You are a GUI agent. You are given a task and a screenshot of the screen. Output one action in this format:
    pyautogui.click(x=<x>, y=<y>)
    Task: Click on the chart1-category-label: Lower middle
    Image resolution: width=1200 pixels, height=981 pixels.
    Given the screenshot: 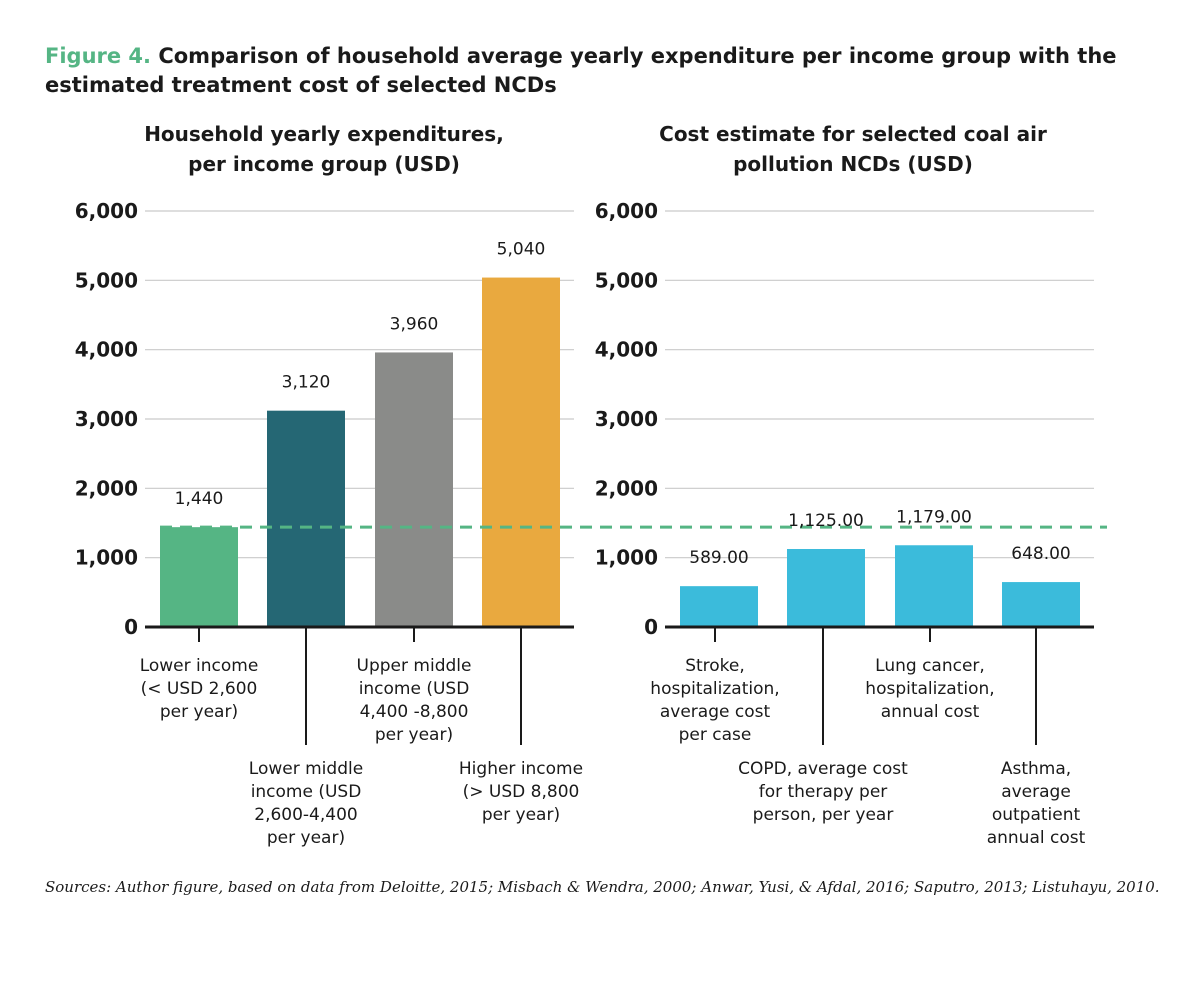 What is the action you would take?
    pyautogui.click(x=306, y=769)
    